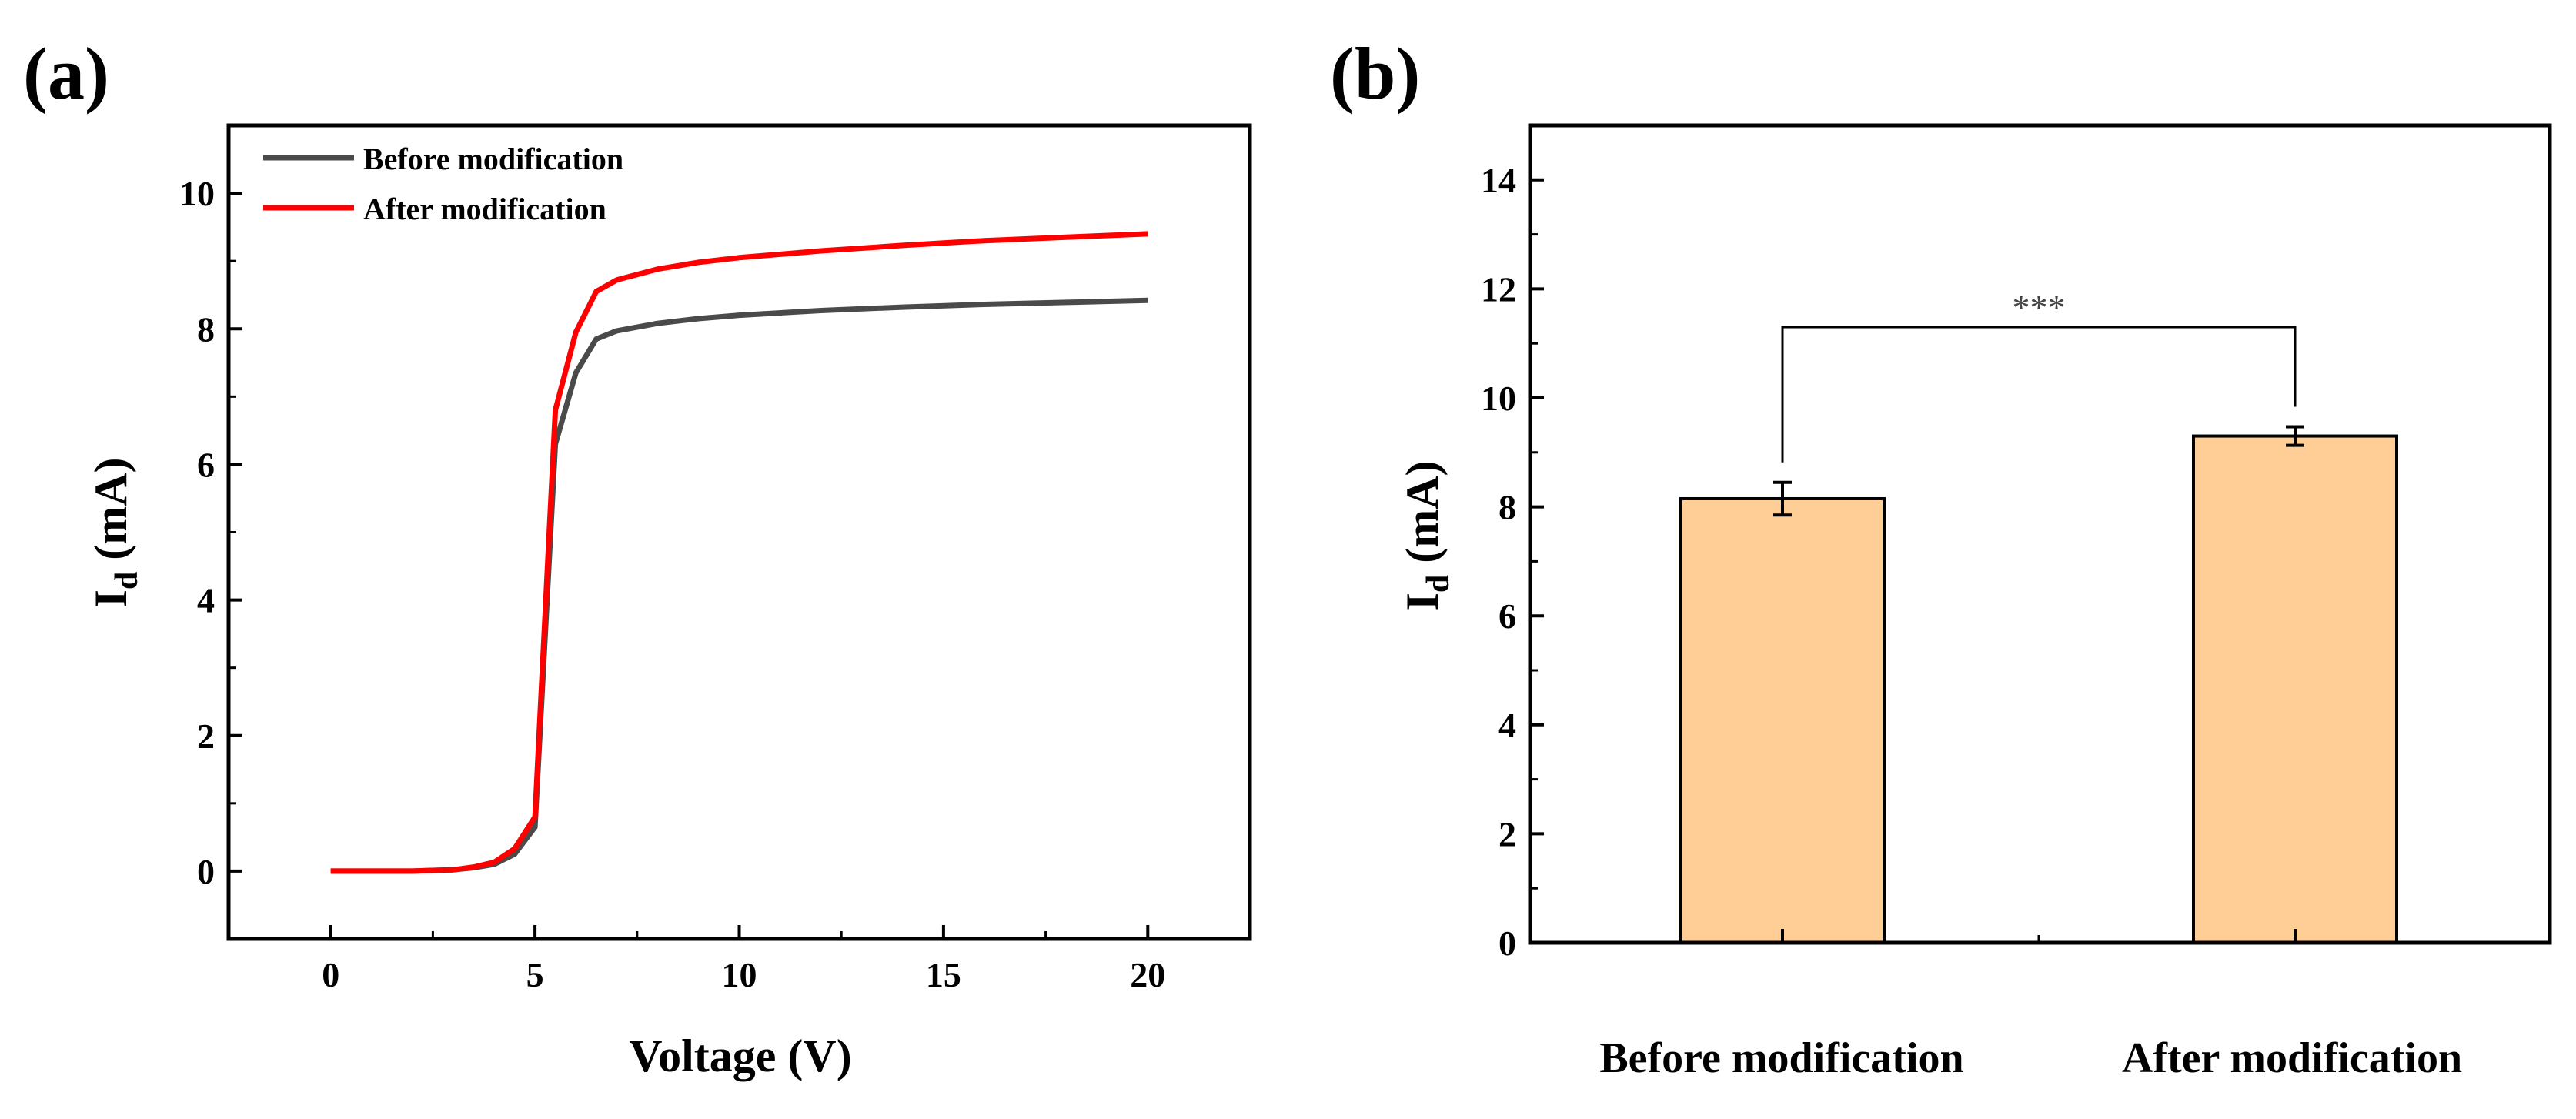 Image resolution: width=2576 pixels, height=1119 pixels. Describe the element at coordinates (1147, 974) in the screenshot. I see `x-tick-label: 20` at that location.